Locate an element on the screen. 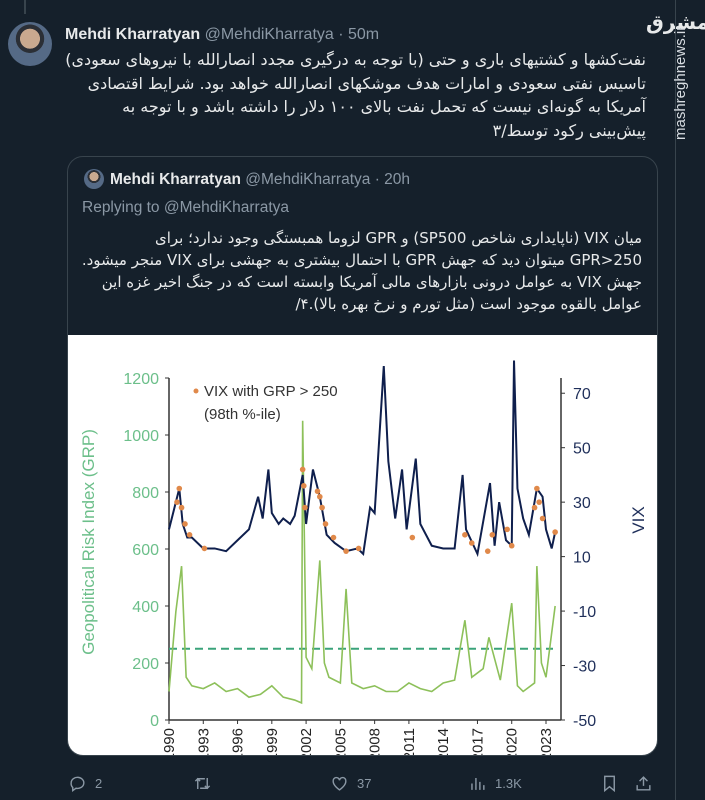 The width and height of the screenshot is (705, 800). legend-label-2: (98th %-ile) is located at coordinates (242, 414).